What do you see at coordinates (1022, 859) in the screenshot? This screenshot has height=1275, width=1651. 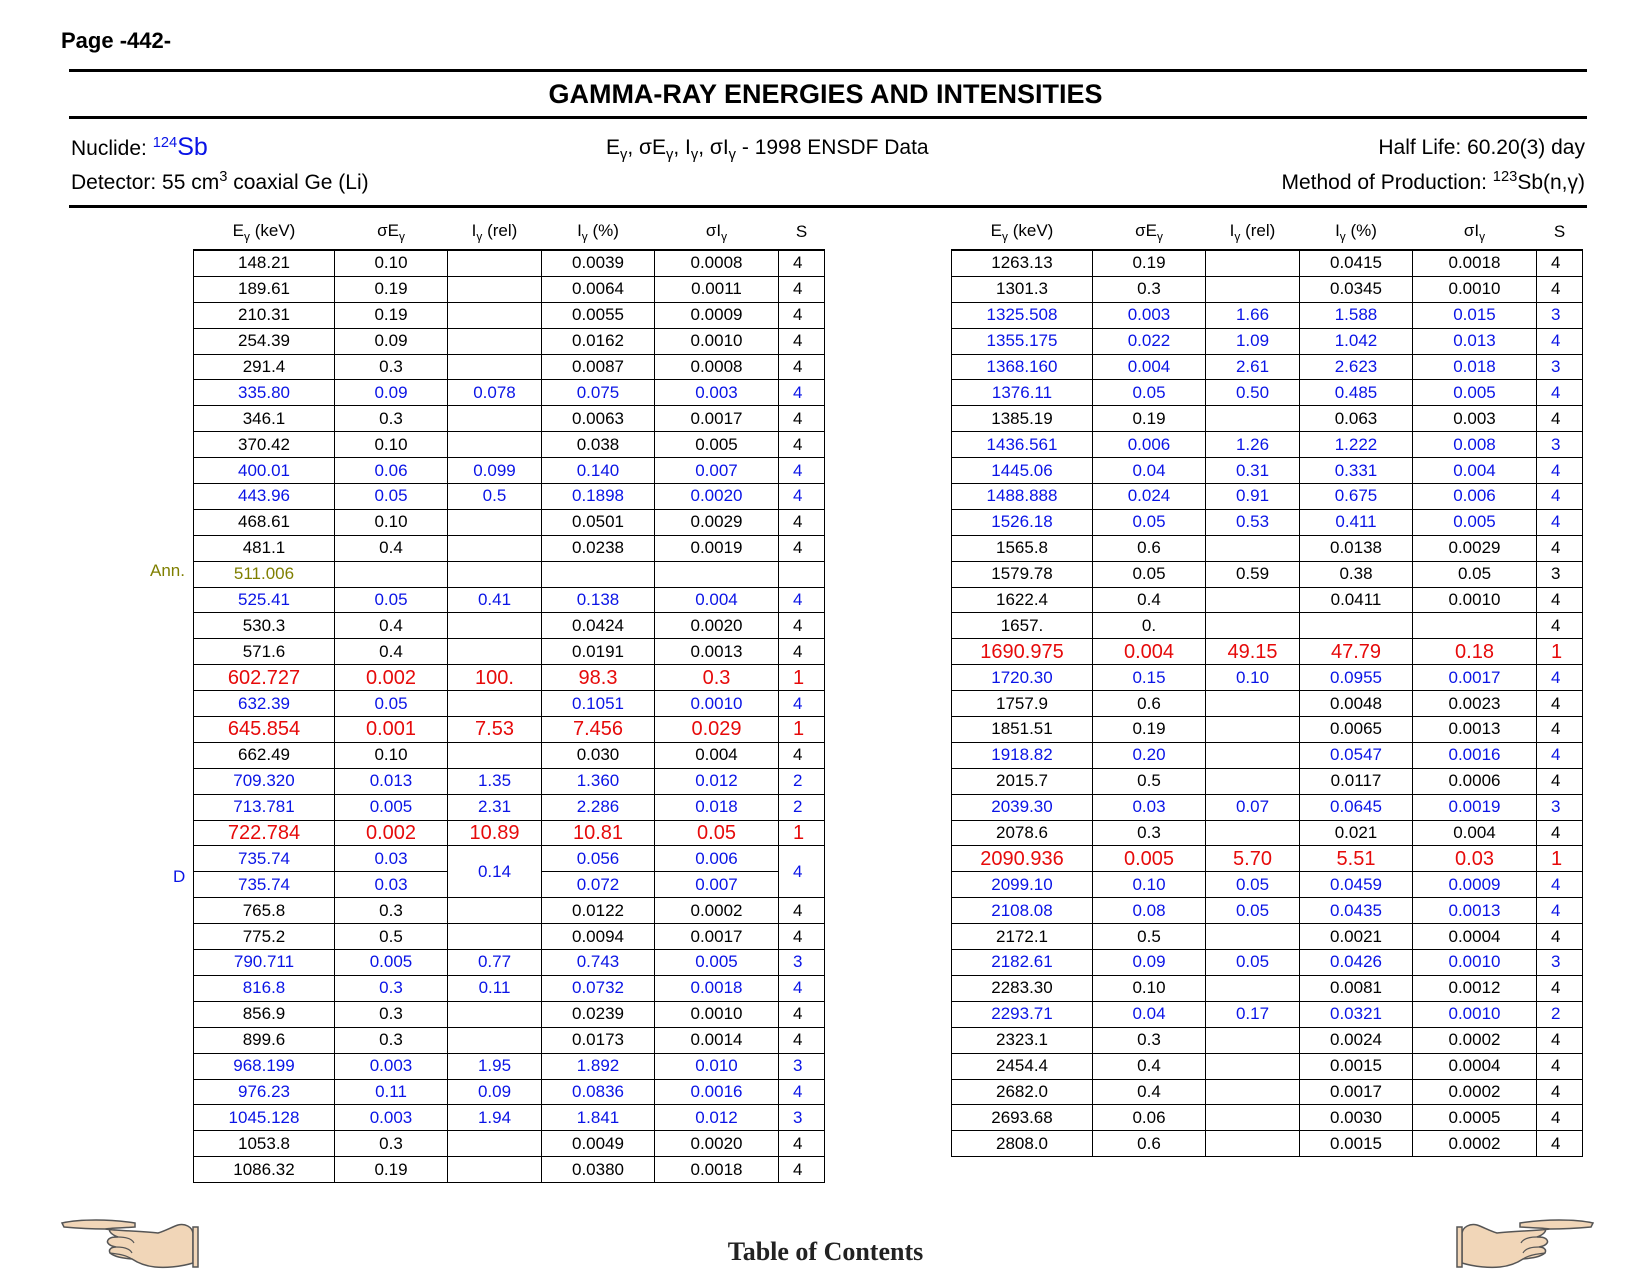 I see `energy-cell: 2090.936` at bounding box center [1022, 859].